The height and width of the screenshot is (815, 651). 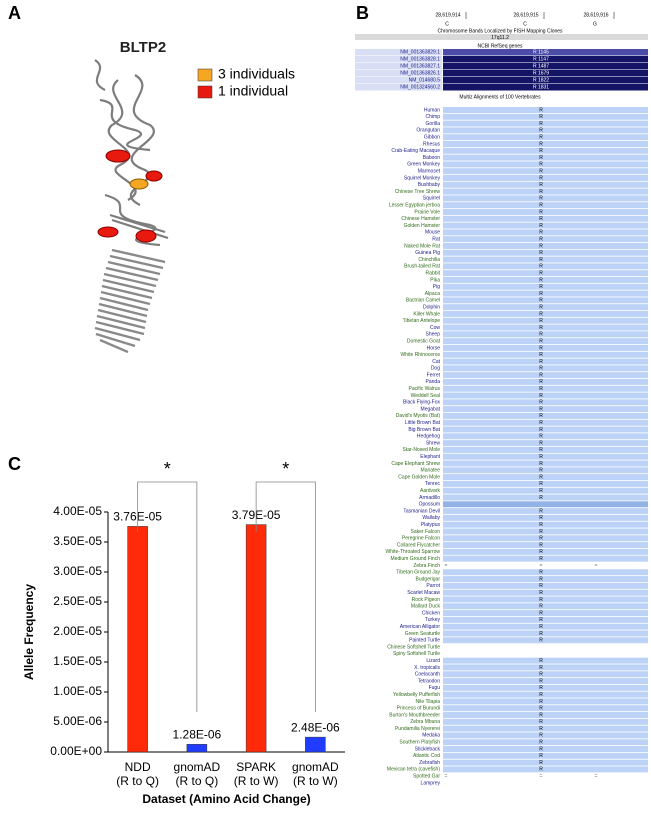 I want to click on gap-mark: =, so click(x=596, y=777).